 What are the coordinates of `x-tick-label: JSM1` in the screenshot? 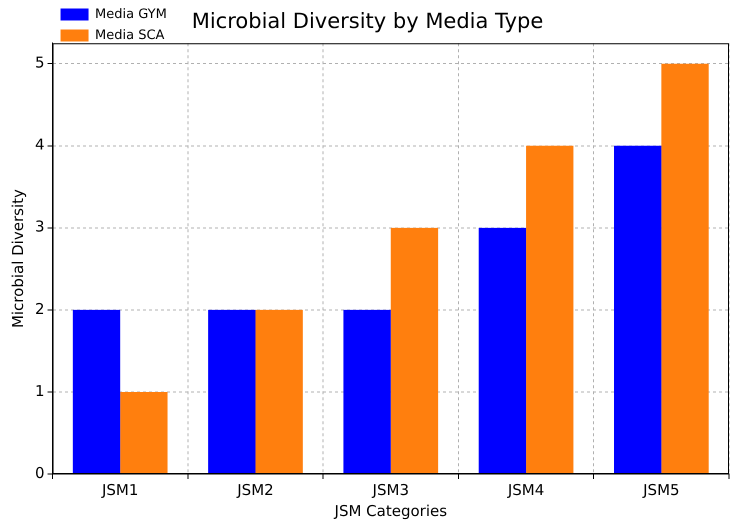 It's located at (119, 489).